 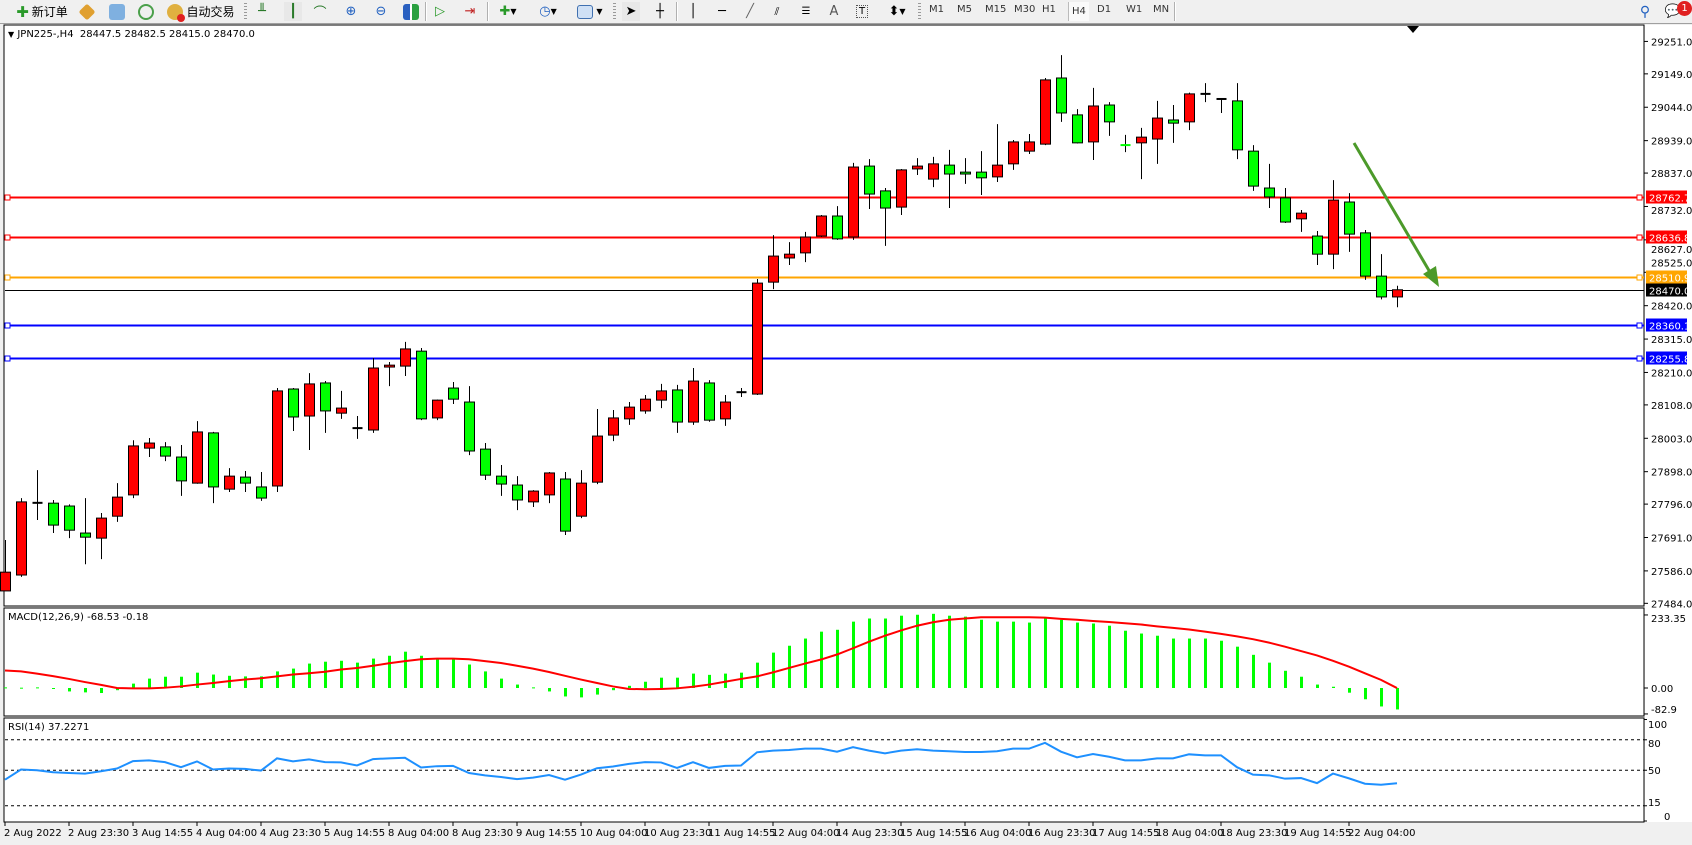 I want to click on crosshair-button: ┼, so click(x=660, y=11).